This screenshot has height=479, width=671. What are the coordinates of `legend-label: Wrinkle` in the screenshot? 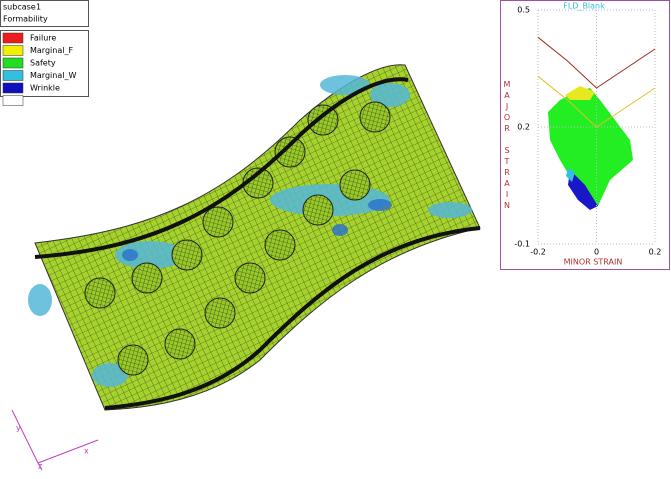 It's located at (45, 88).